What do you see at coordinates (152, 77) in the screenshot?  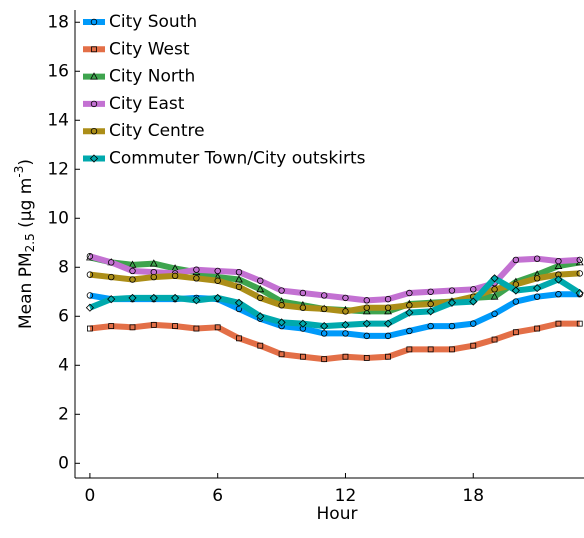 I see `legend-label: City North` at bounding box center [152, 77].